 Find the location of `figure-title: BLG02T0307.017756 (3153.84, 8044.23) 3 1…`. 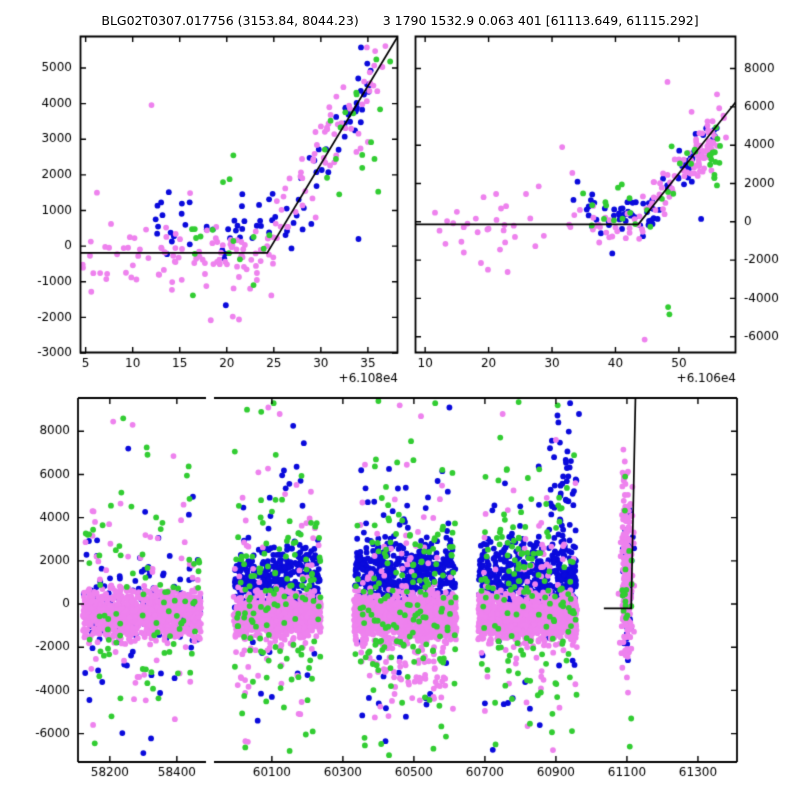

figure-title: BLG02T0307.017756 (3153.84, 8044.23) 3 1… is located at coordinates (400, 20).